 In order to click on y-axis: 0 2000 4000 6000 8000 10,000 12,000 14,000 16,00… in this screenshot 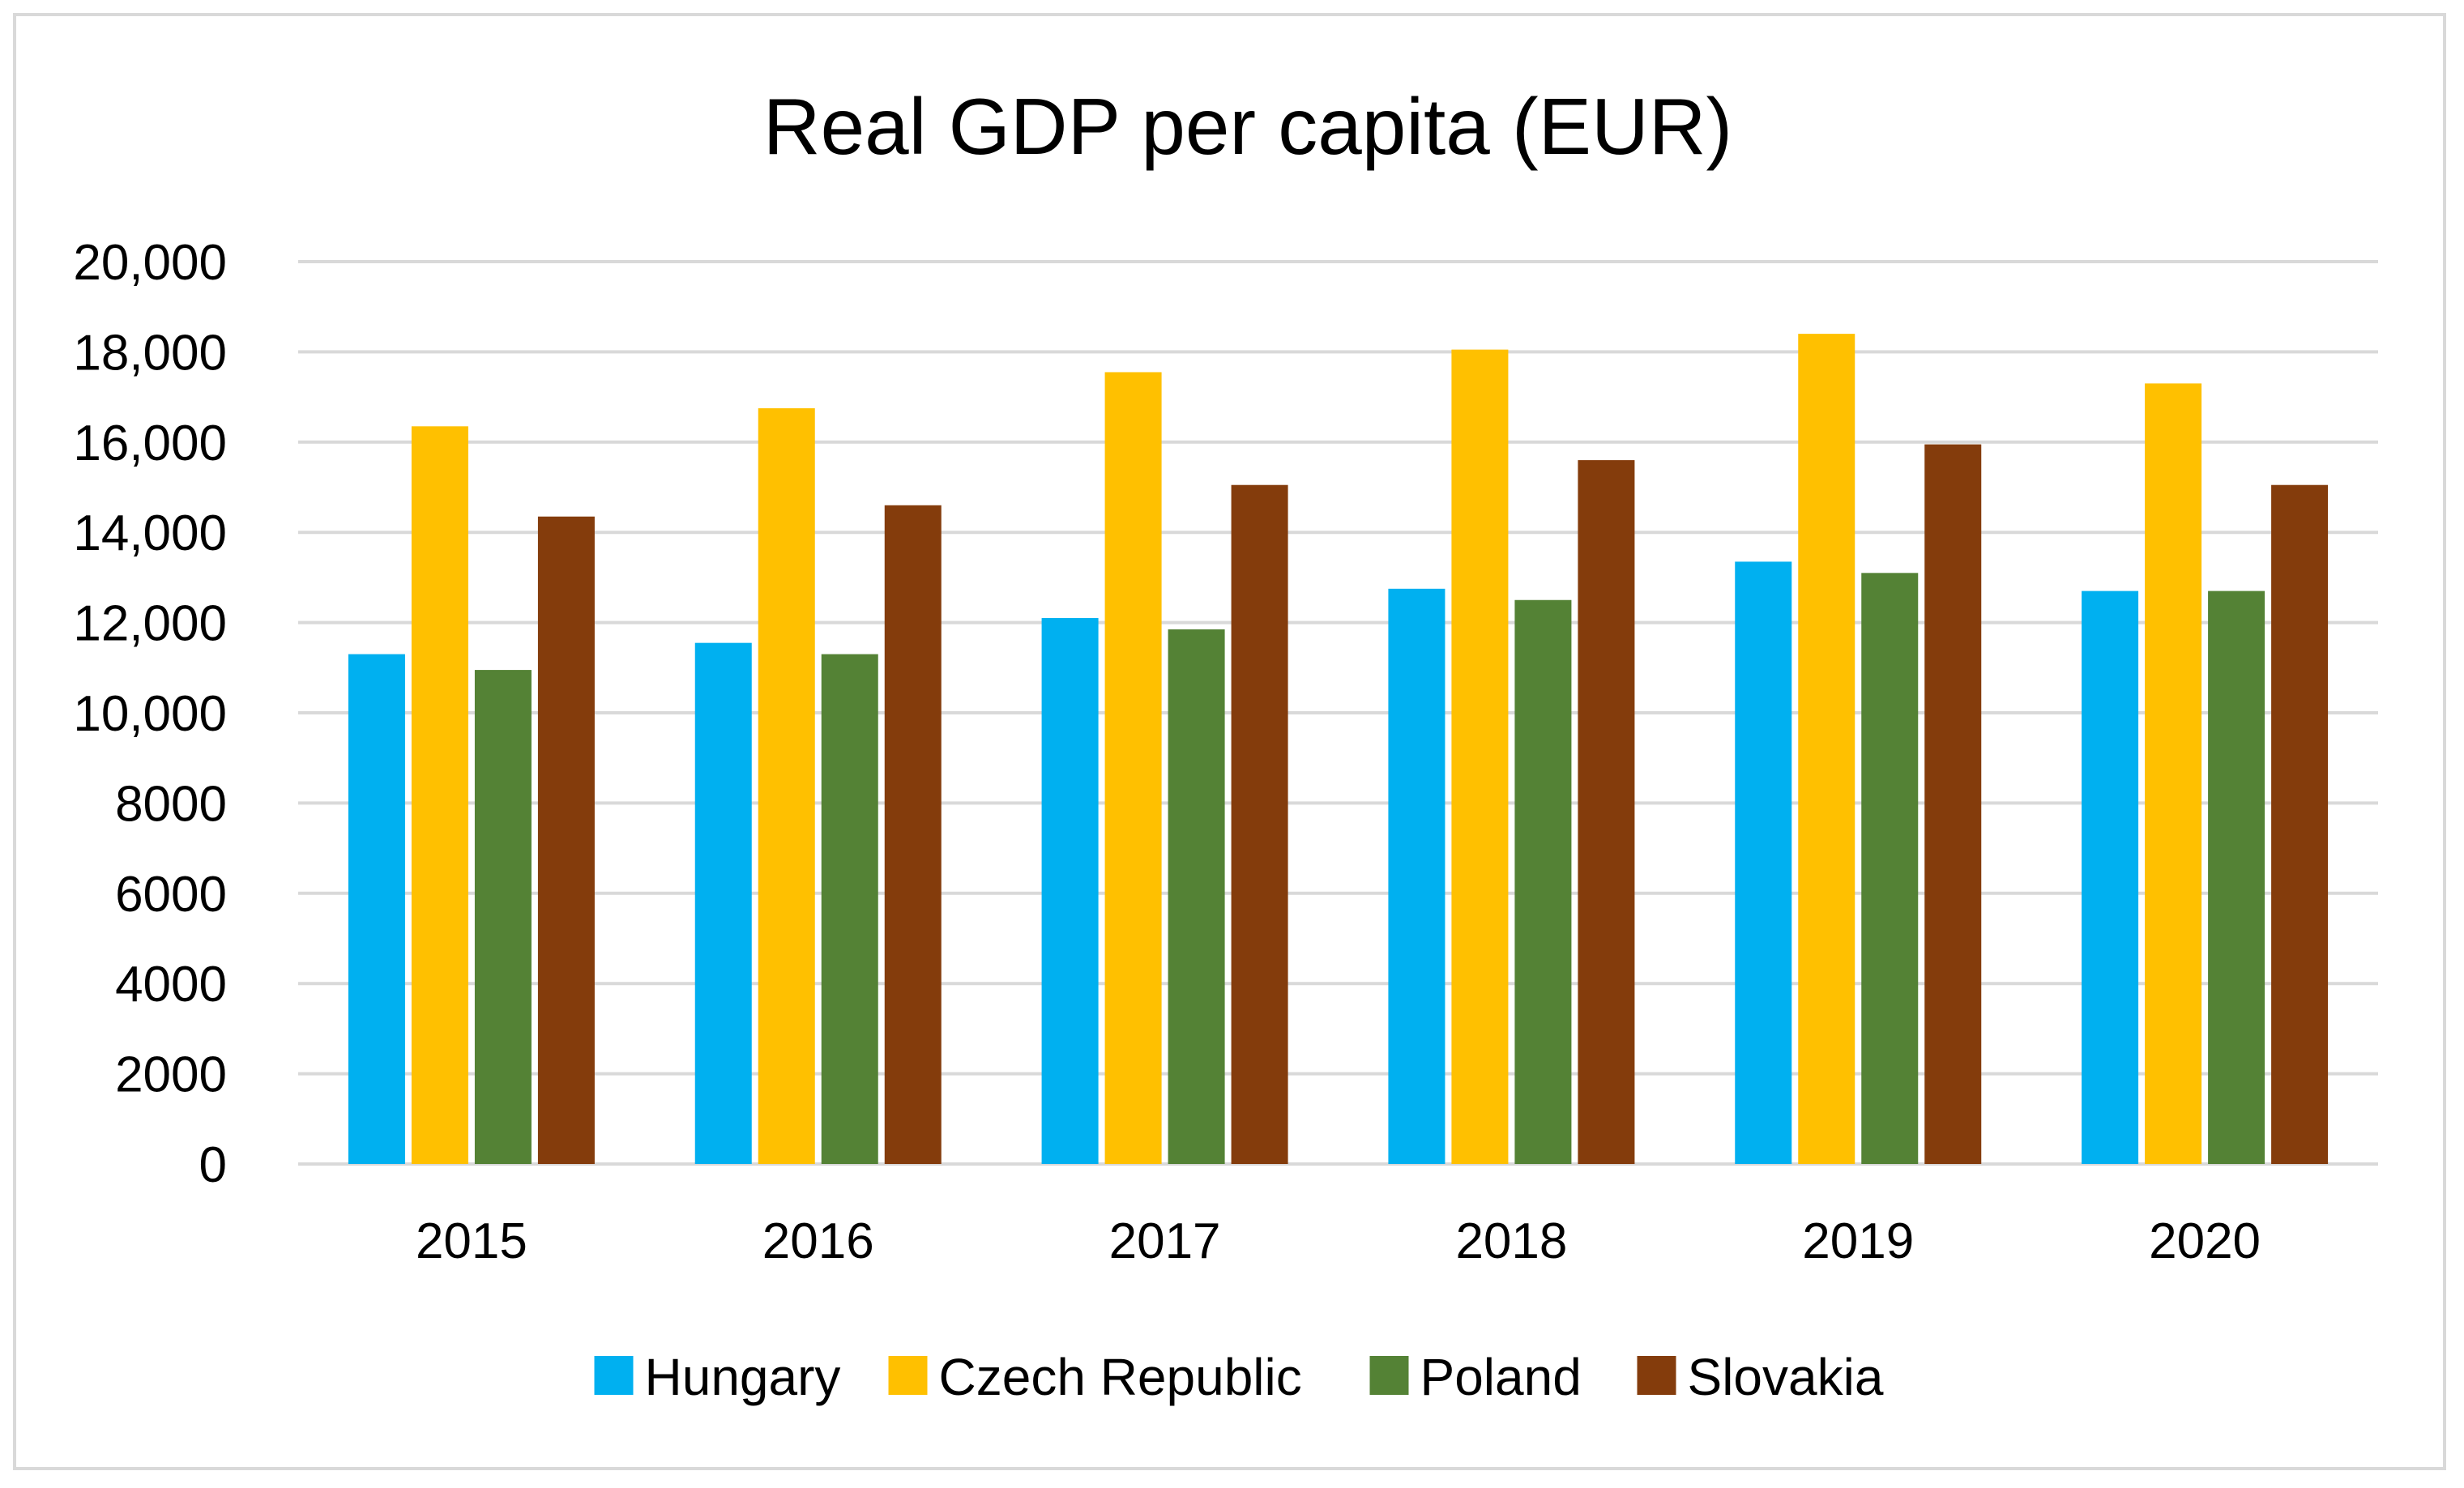, I will do `click(150, 714)`.